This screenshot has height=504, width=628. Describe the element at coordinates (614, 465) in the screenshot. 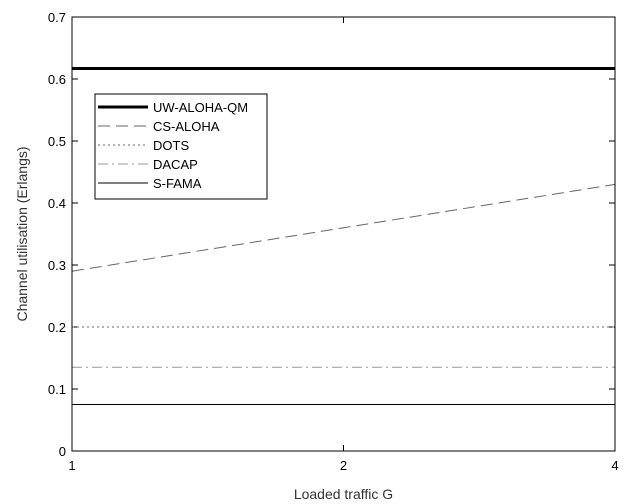

I see `x-tick-label: 4` at that location.